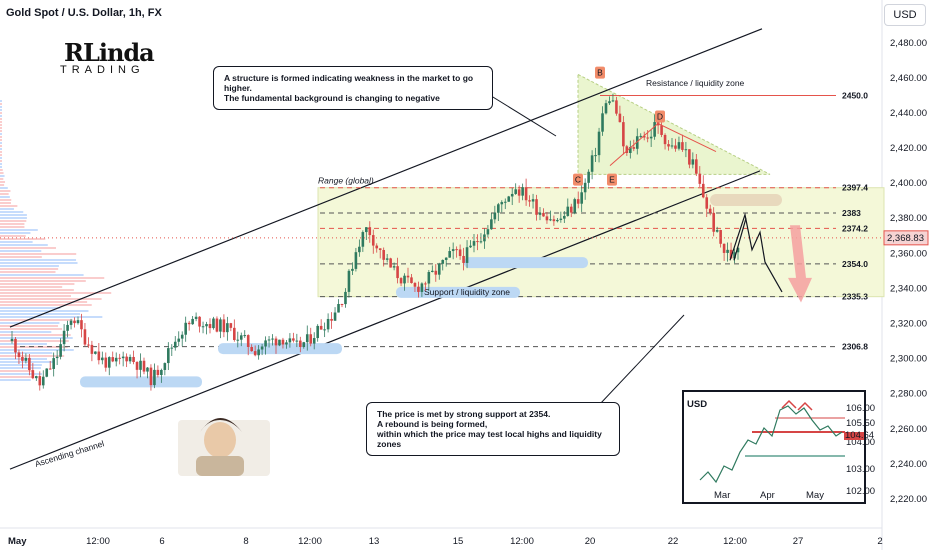 This screenshot has width=932, height=550. What do you see at coordinates (860, 491) in the screenshot?
I see `inset-y-label: 102.00` at bounding box center [860, 491].